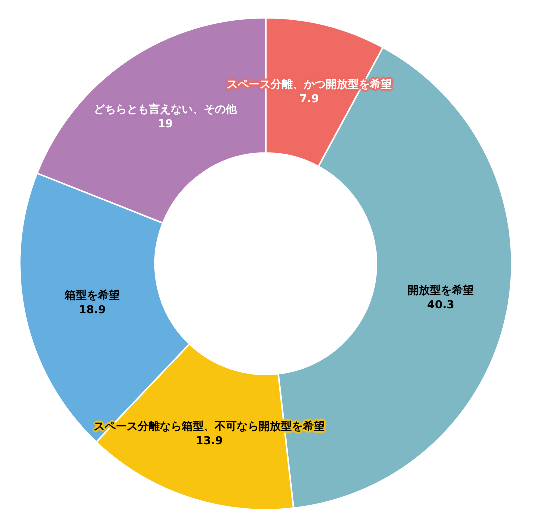 Image resolution: width=536 pixels, height=519 pixels. Describe the element at coordinates (310, 99) in the screenshot. I see `data-label: 7.9` at that location.